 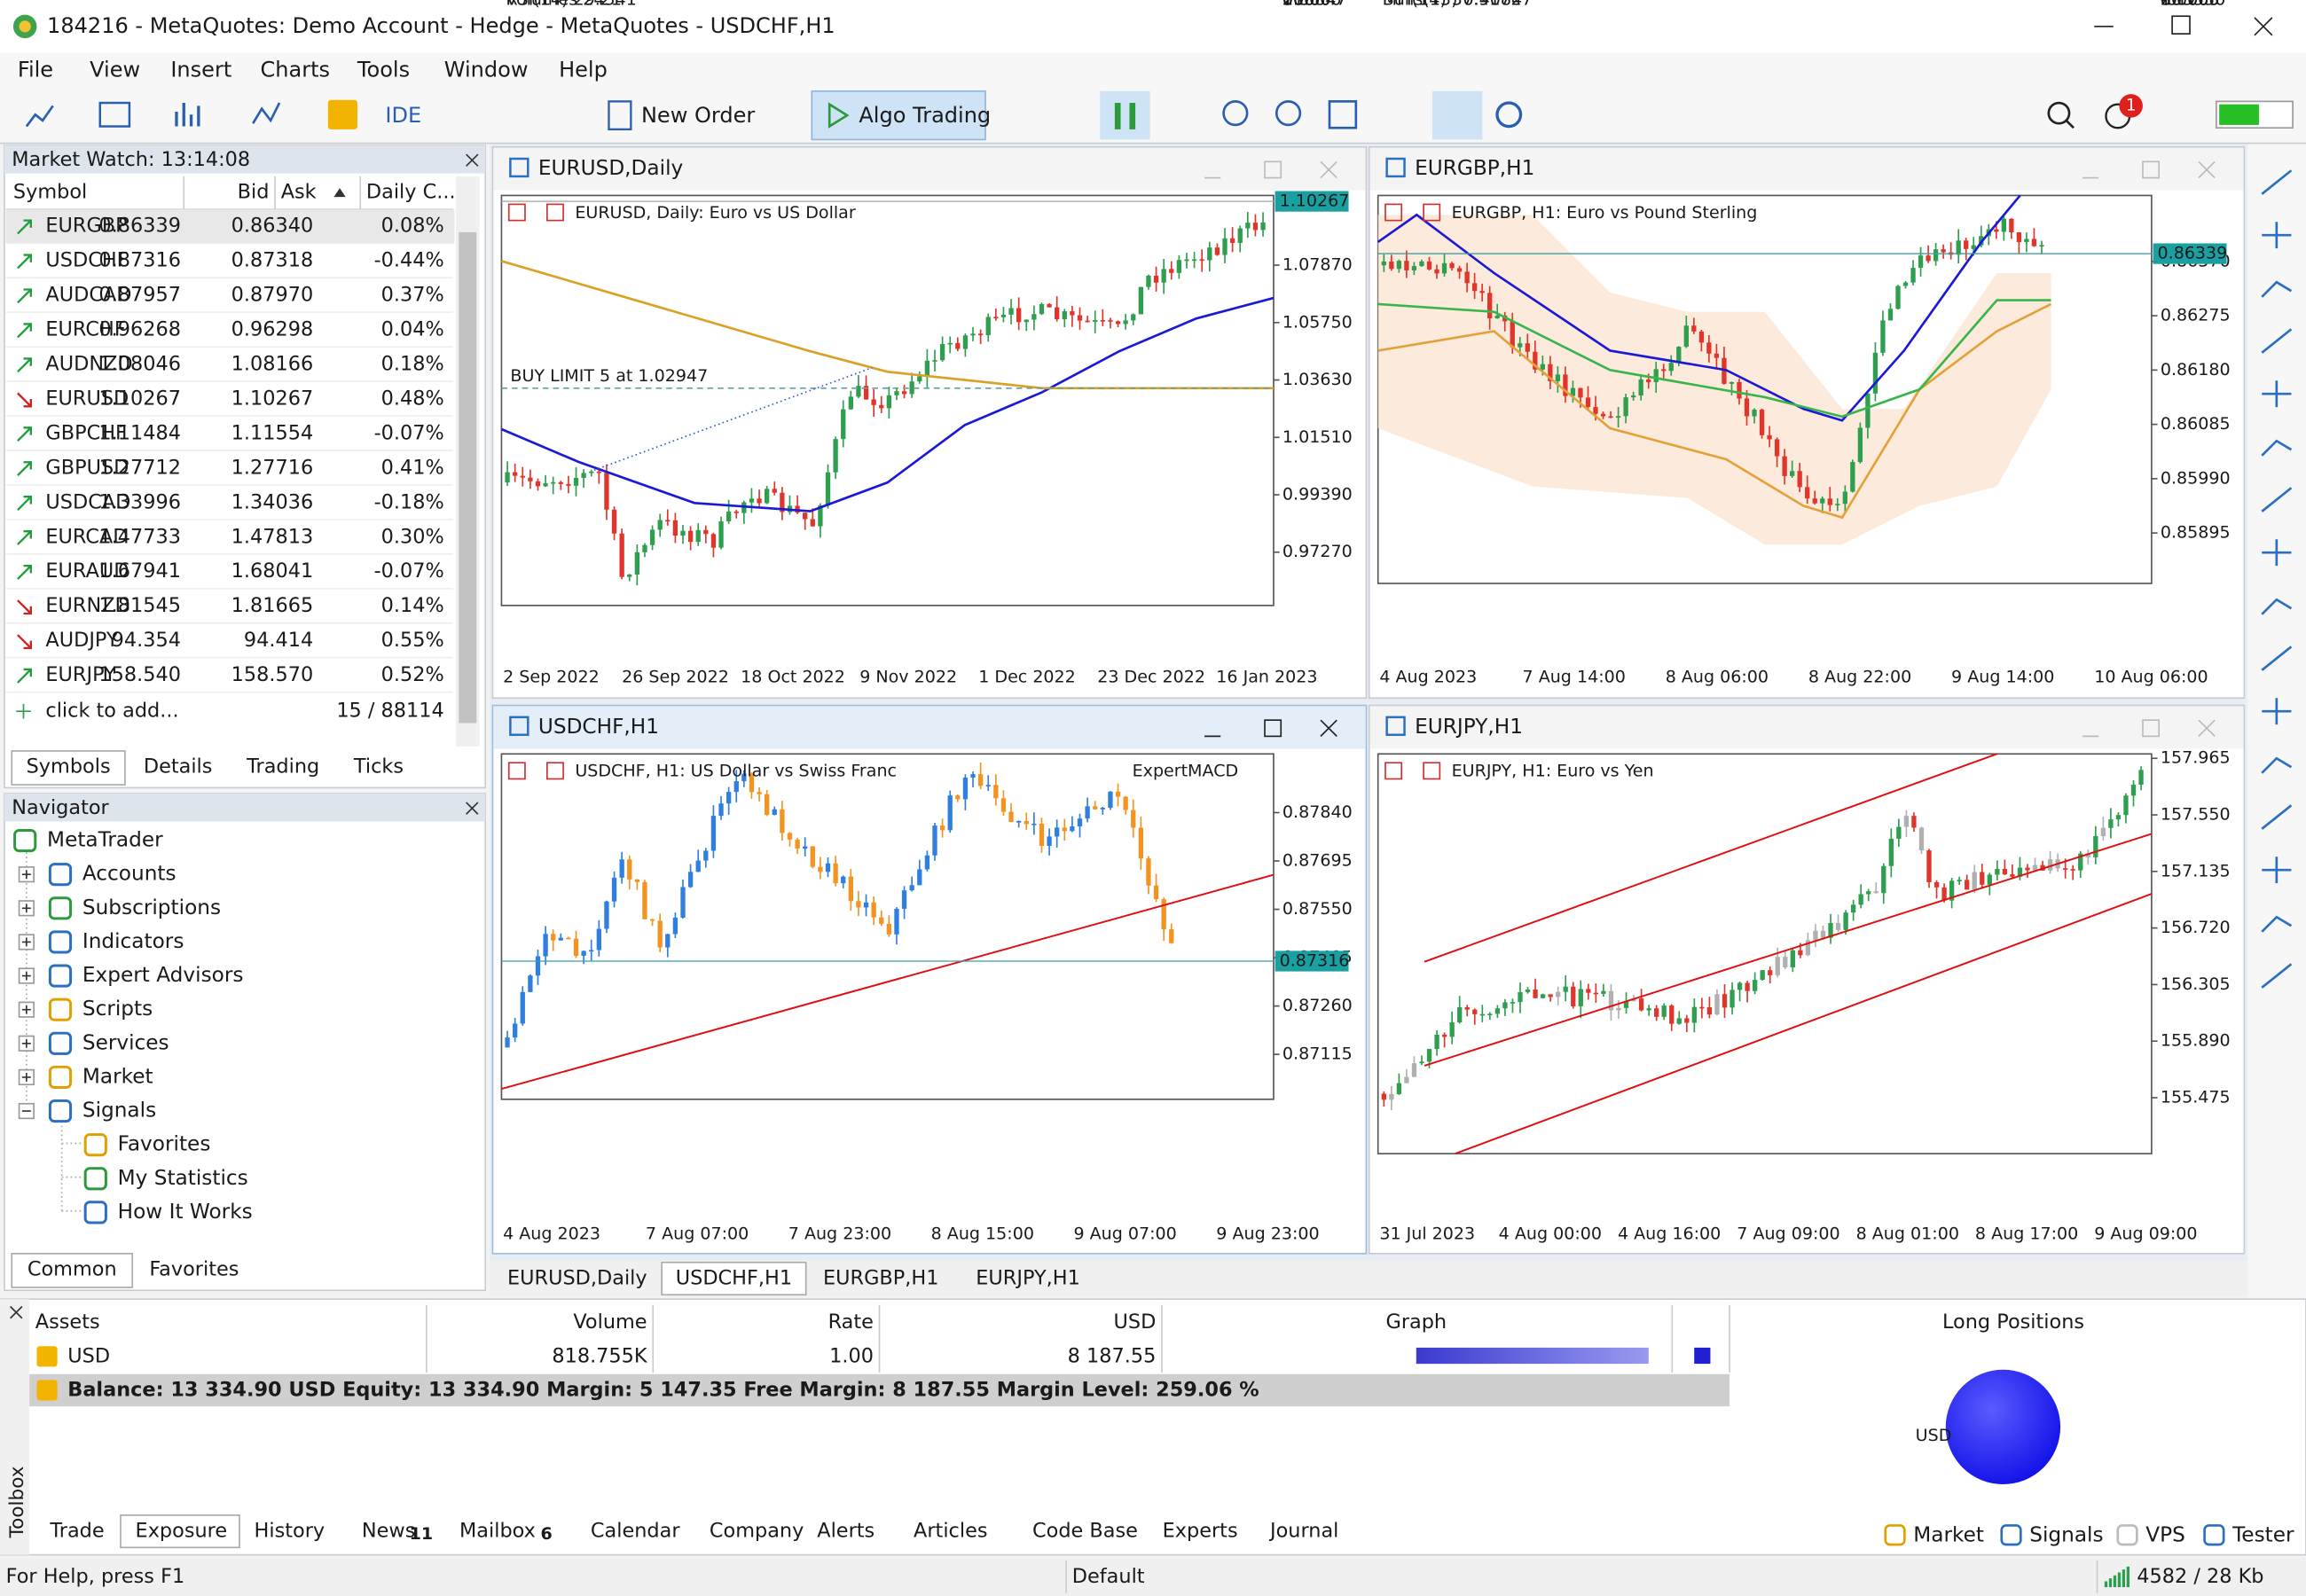 What do you see at coordinates (266, 113) in the screenshot?
I see `objects-button` at bounding box center [266, 113].